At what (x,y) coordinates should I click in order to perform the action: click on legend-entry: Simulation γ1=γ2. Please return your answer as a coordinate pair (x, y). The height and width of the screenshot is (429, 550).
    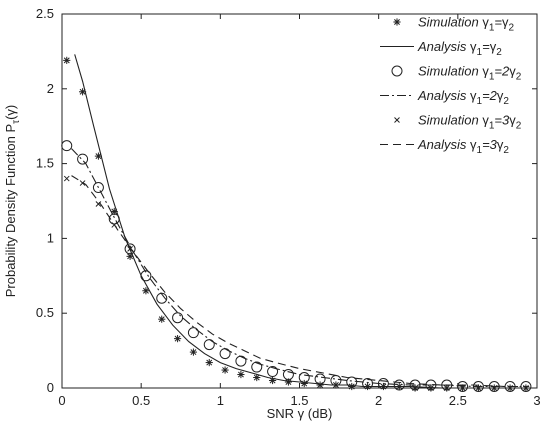
    Looking at the image, I should click on (453, 24).